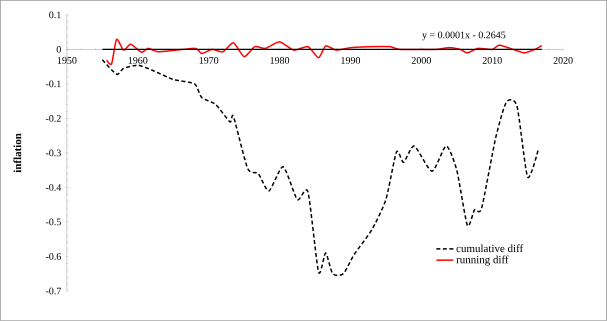  I want to click on x-tick-label: 1970, so click(209, 60).